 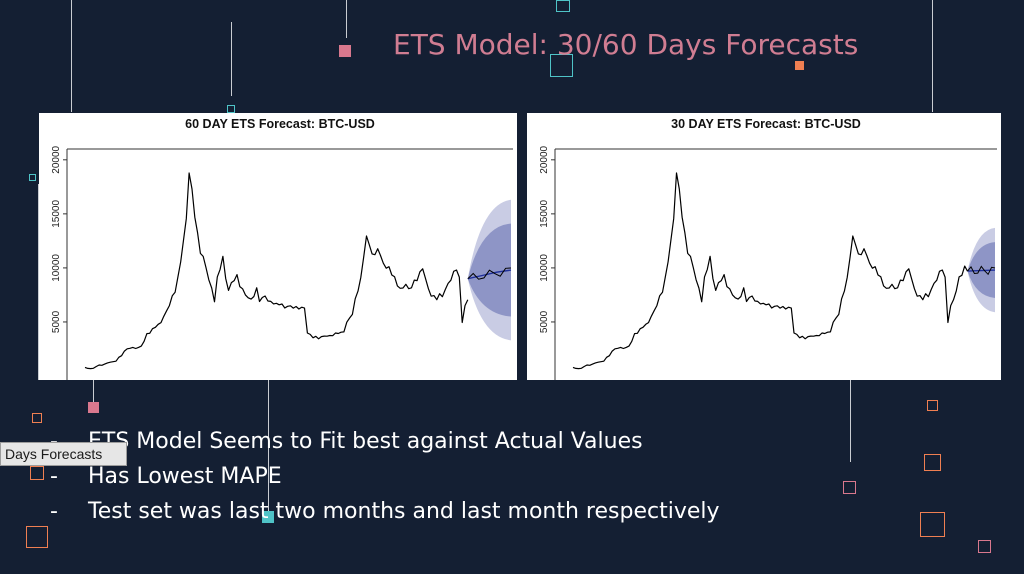 What do you see at coordinates (63, 454) in the screenshot?
I see `tooltip: Days Forecasts` at bounding box center [63, 454].